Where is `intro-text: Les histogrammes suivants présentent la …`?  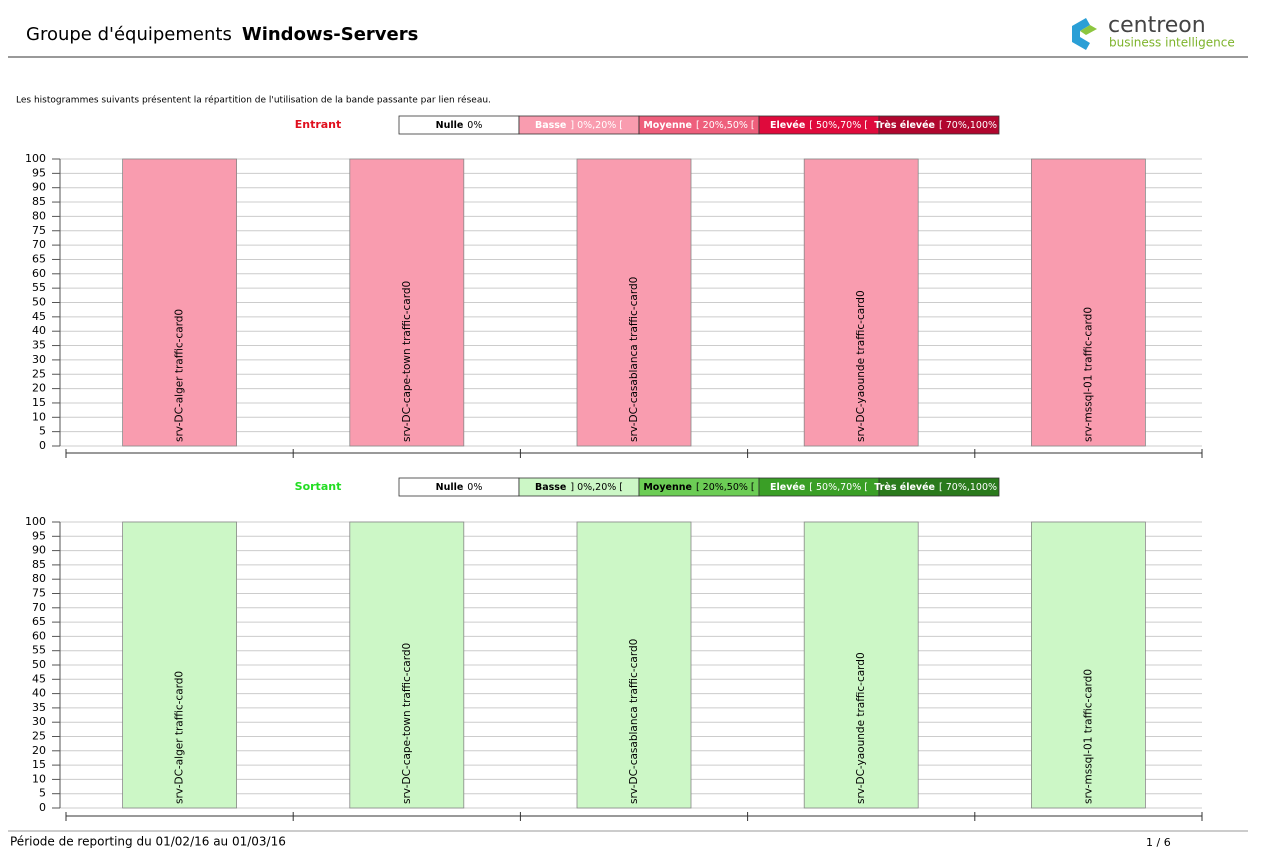 intro-text: Les histogrammes suivants présentent la … is located at coordinates (253, 100).